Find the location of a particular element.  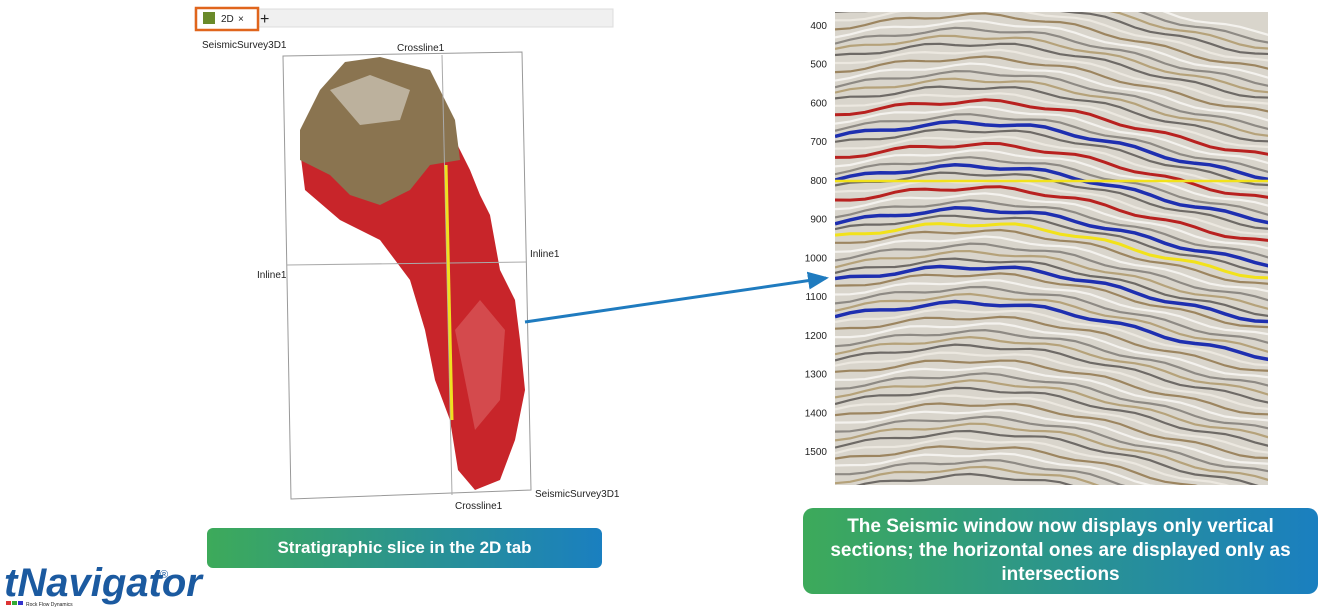

depth-label: 1400 is located at coordinates (816, 413).